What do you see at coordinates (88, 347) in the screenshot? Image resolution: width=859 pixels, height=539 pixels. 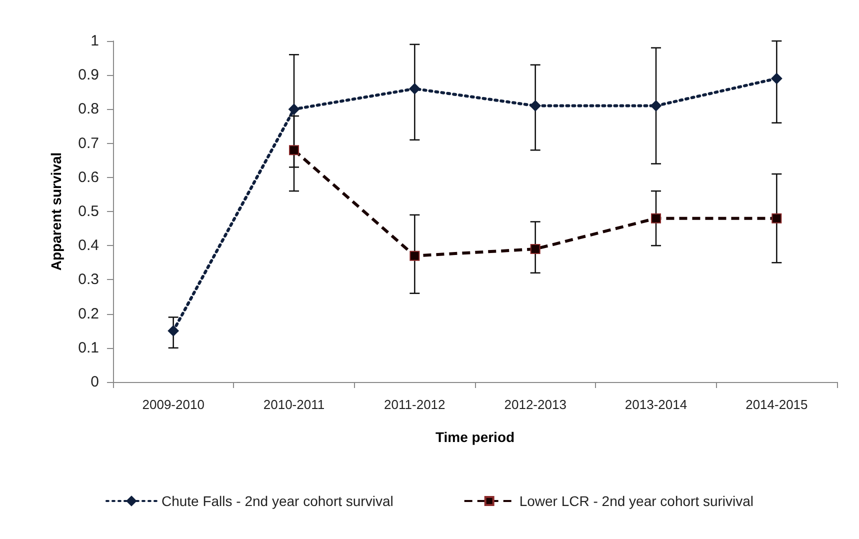 I see `y-tick-label: 0.1` at bounding box center [88, 347].